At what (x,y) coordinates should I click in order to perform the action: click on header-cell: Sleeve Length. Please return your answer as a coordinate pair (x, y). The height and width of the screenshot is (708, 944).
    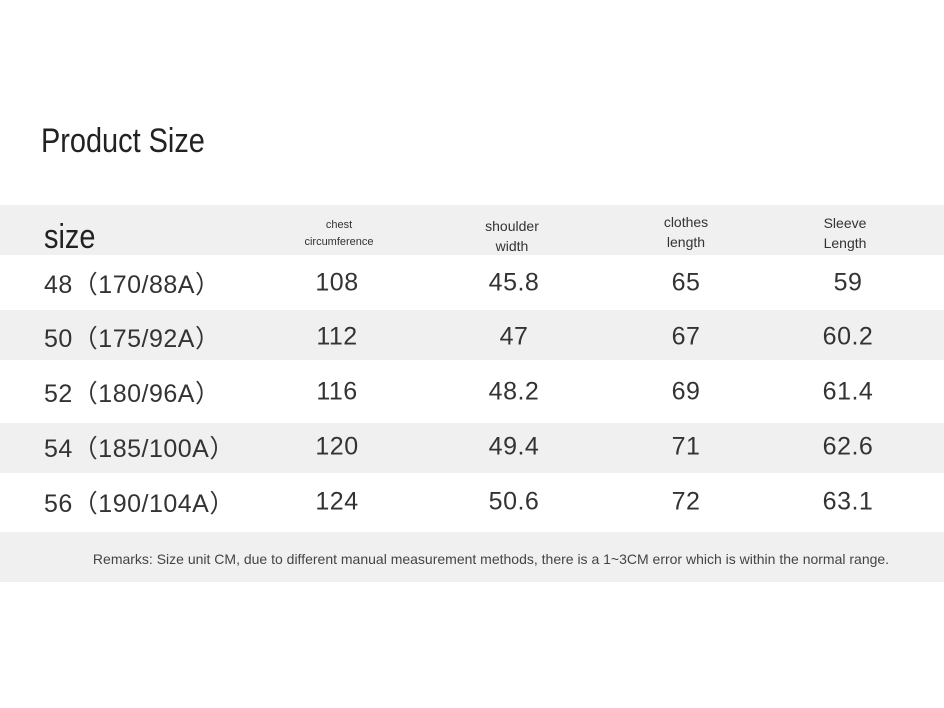
    Looking at the image, I should click on (845, 233).